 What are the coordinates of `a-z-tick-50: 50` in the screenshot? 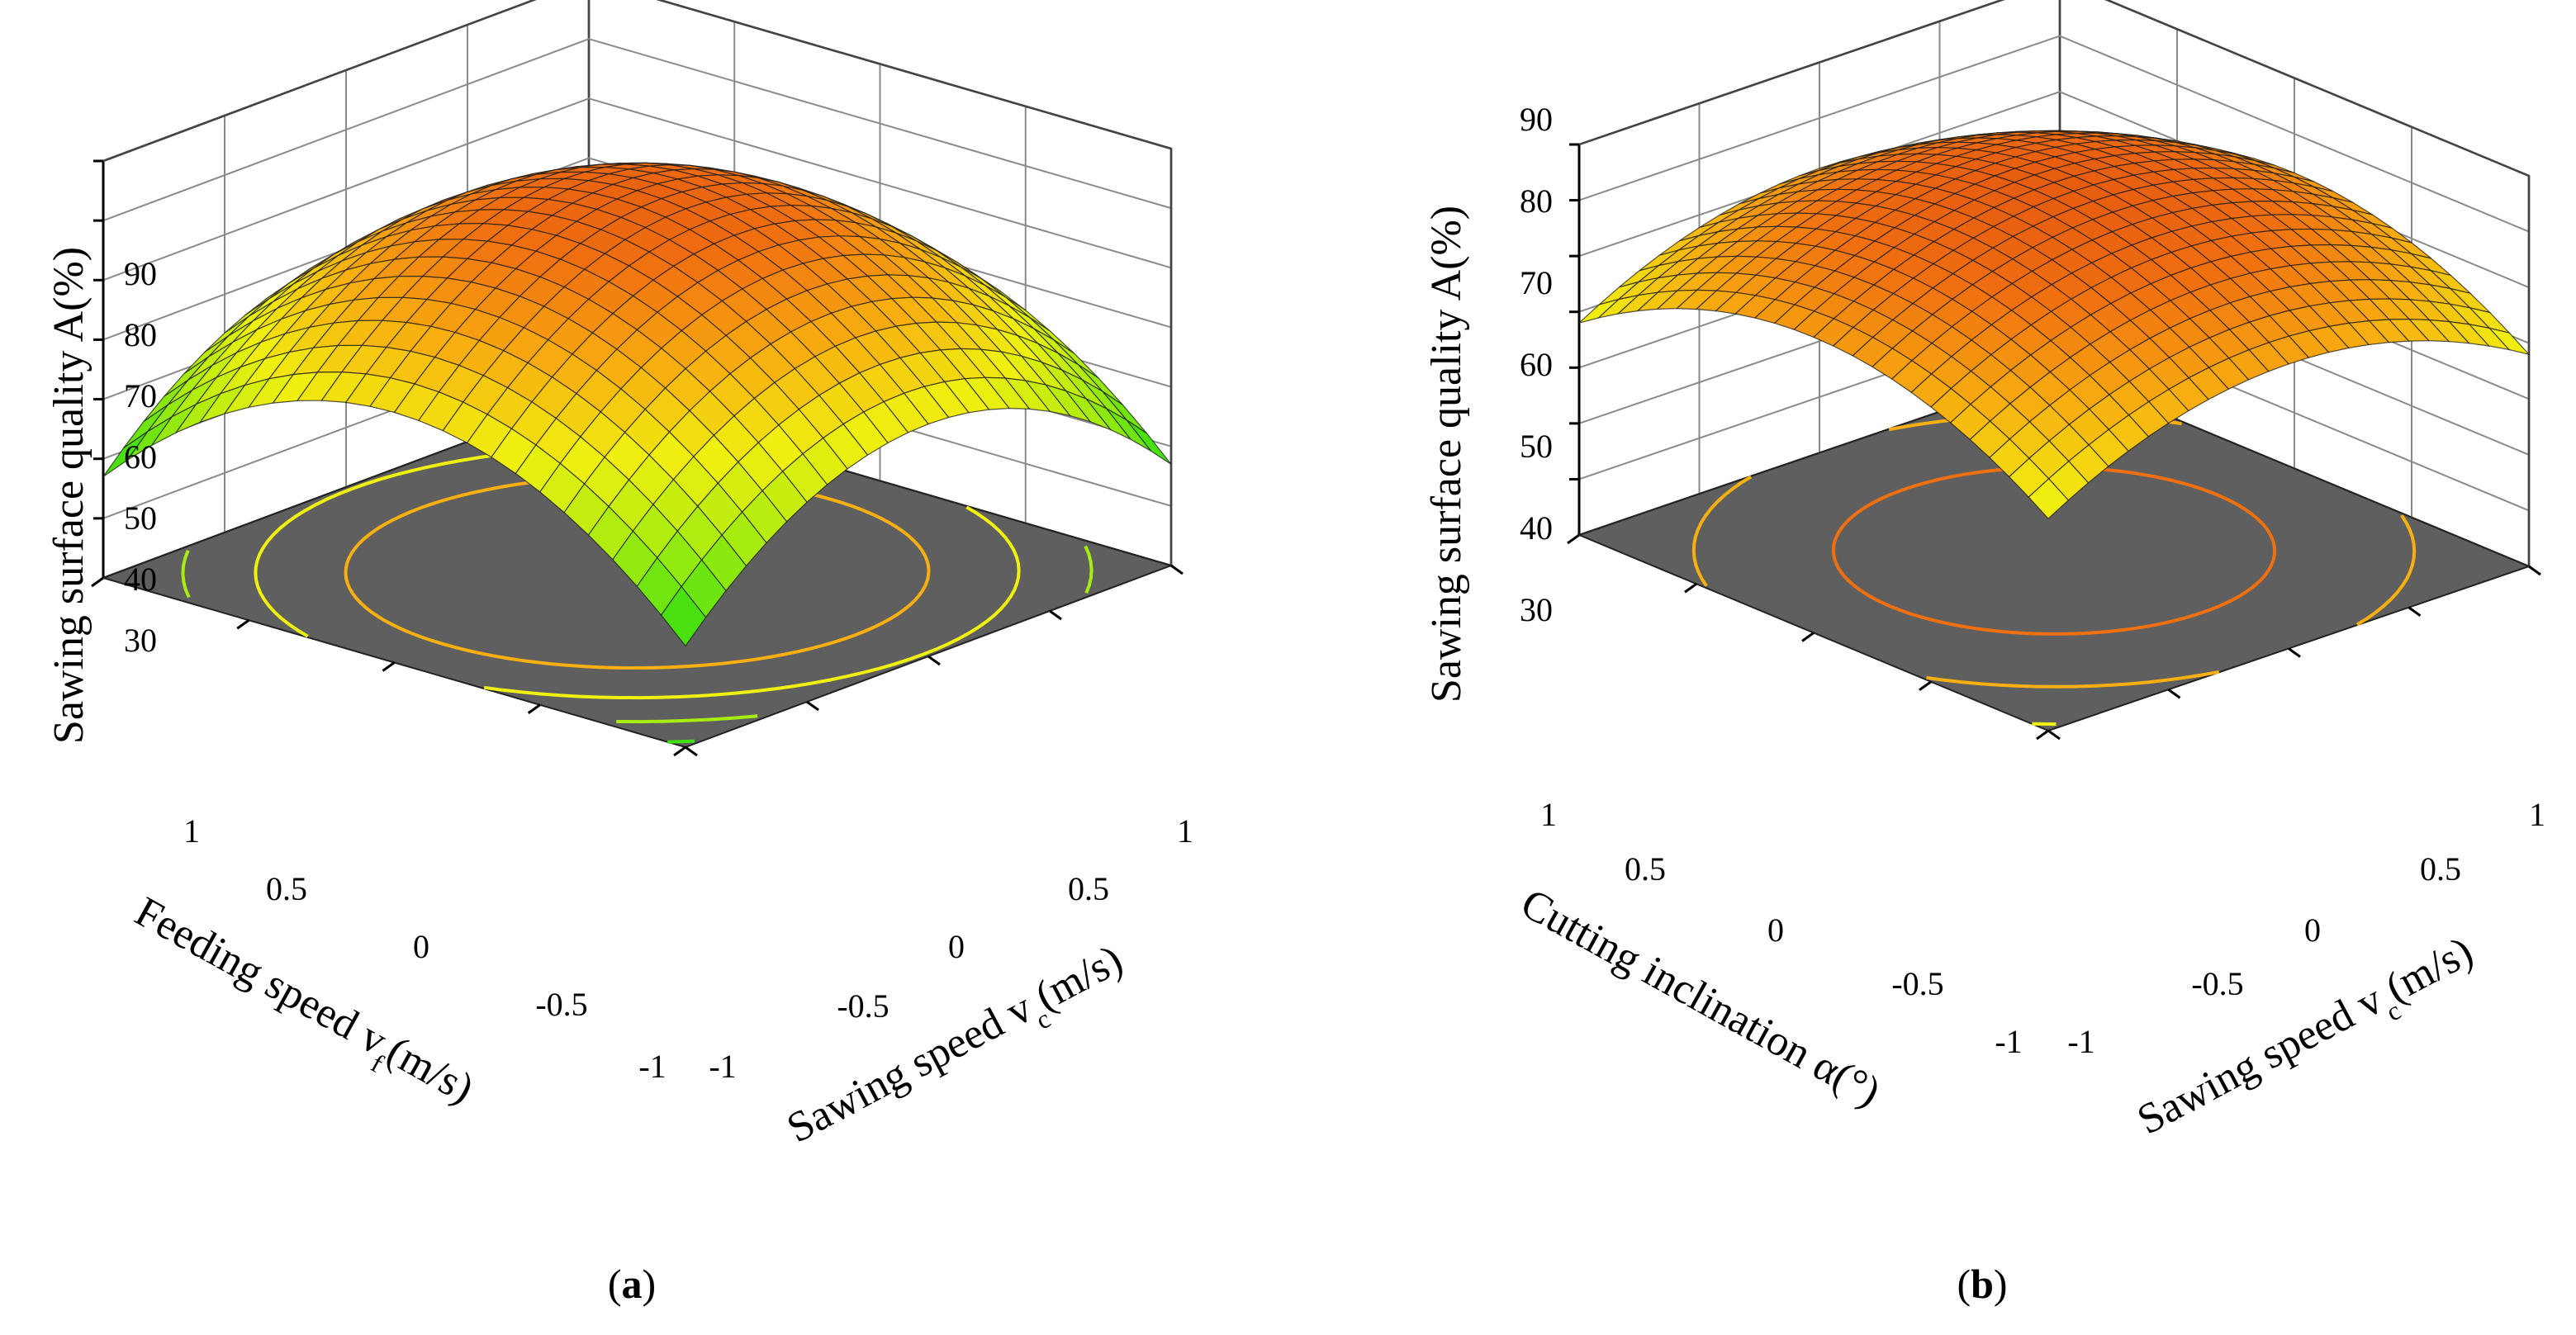 It's located at (140, 518).